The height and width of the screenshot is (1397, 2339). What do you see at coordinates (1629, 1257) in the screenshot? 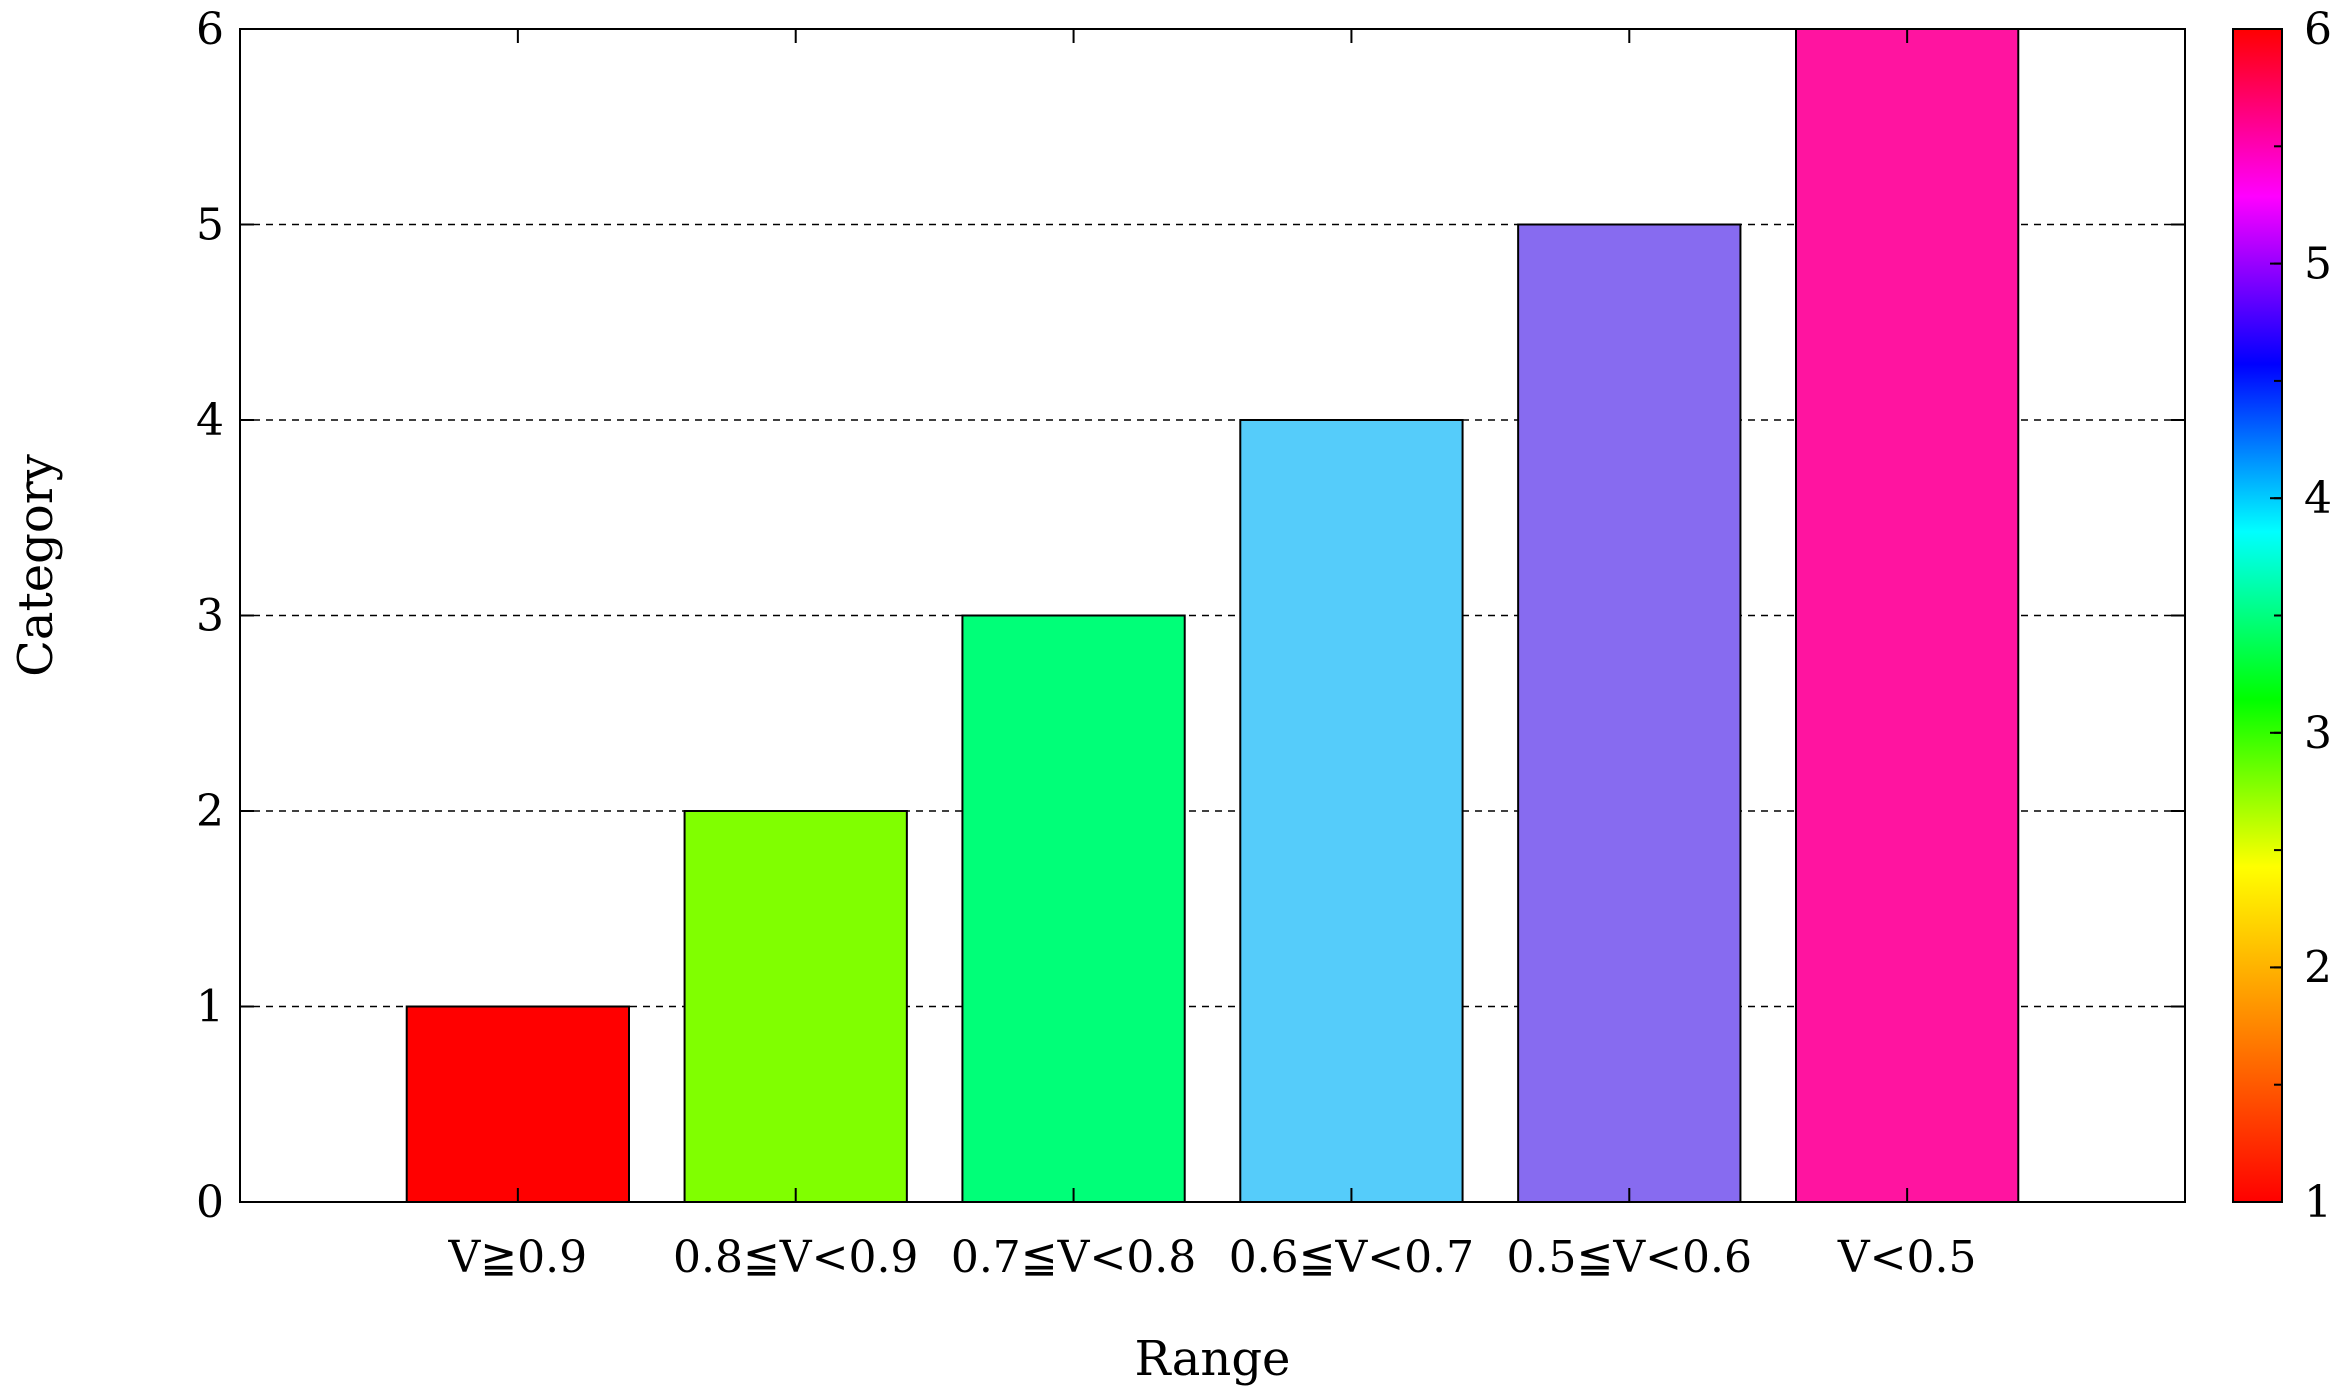
I see `x-tick-label: 0.5≦V<0.6` at bounding box center [1629, 1257].